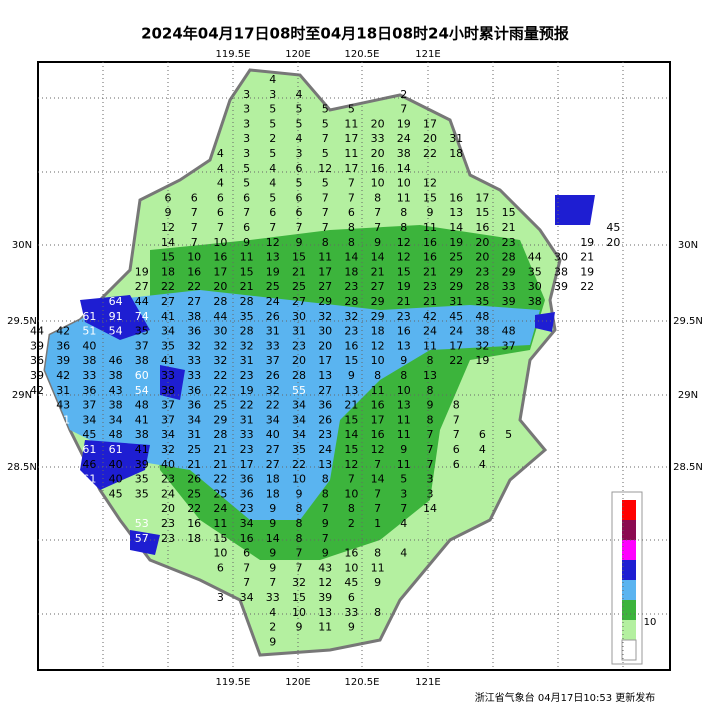 The image size is (710, 710). Describe the element at coordinates (561, 286) in the screenshot. I see `rain-value: 39` at that location.